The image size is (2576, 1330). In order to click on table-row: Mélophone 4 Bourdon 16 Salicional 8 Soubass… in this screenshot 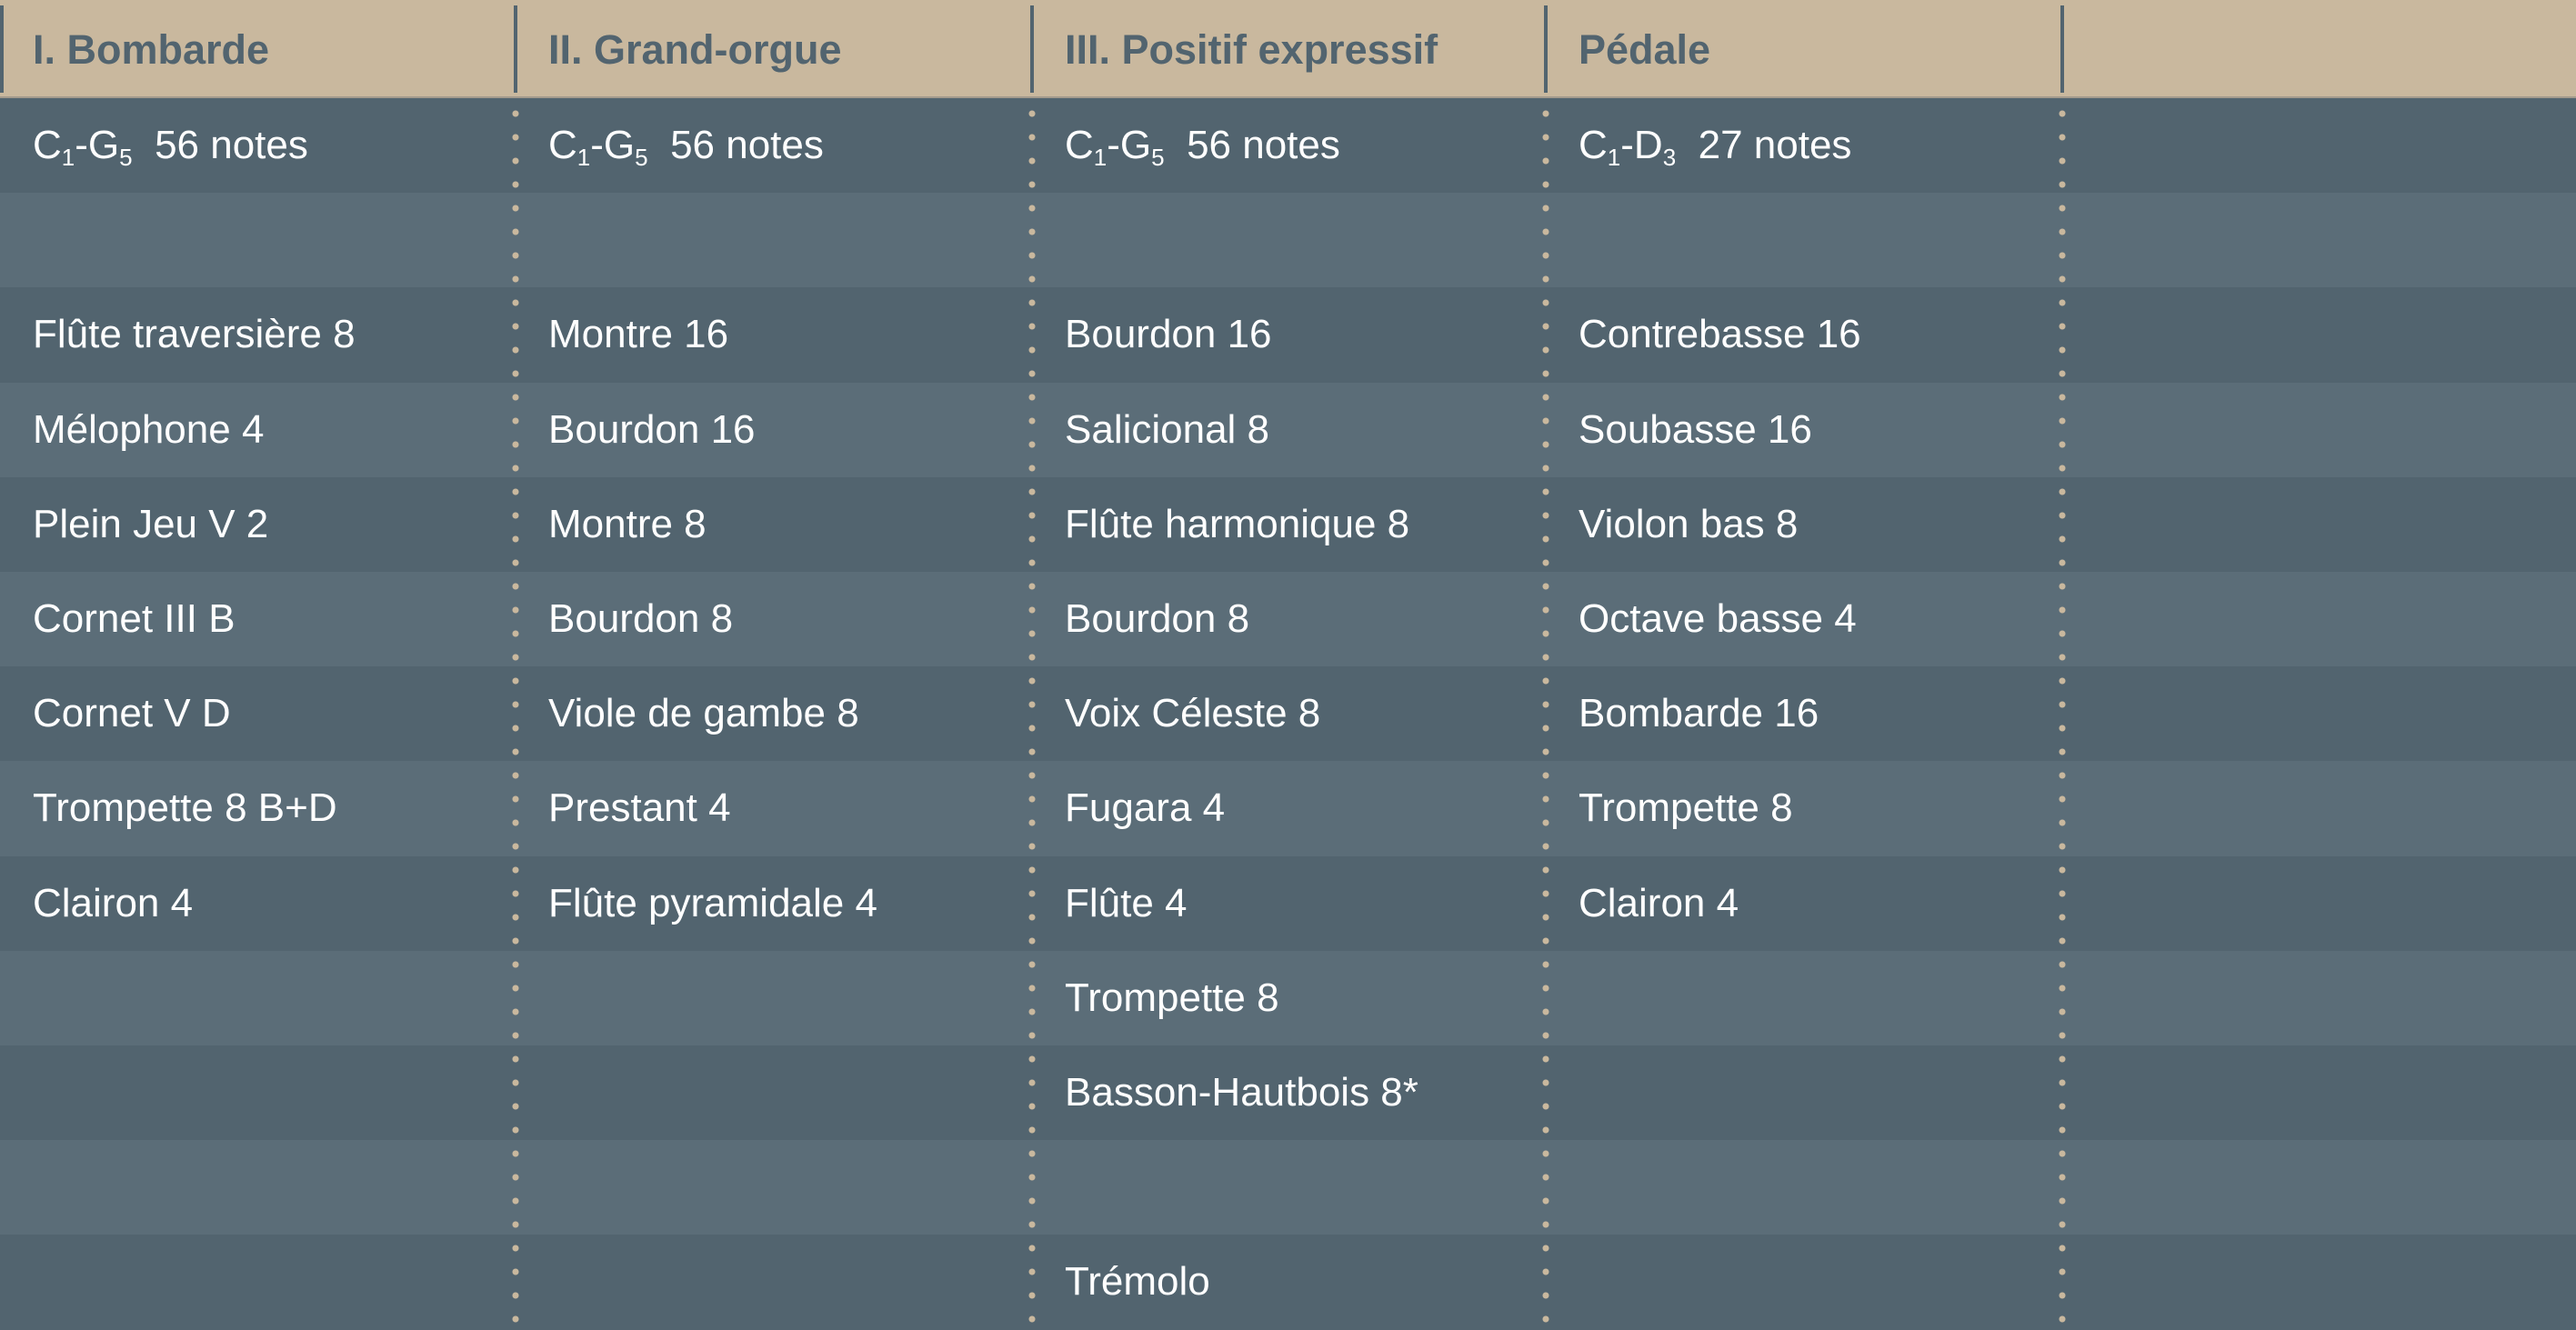, I will do `click(1288, 429)`.